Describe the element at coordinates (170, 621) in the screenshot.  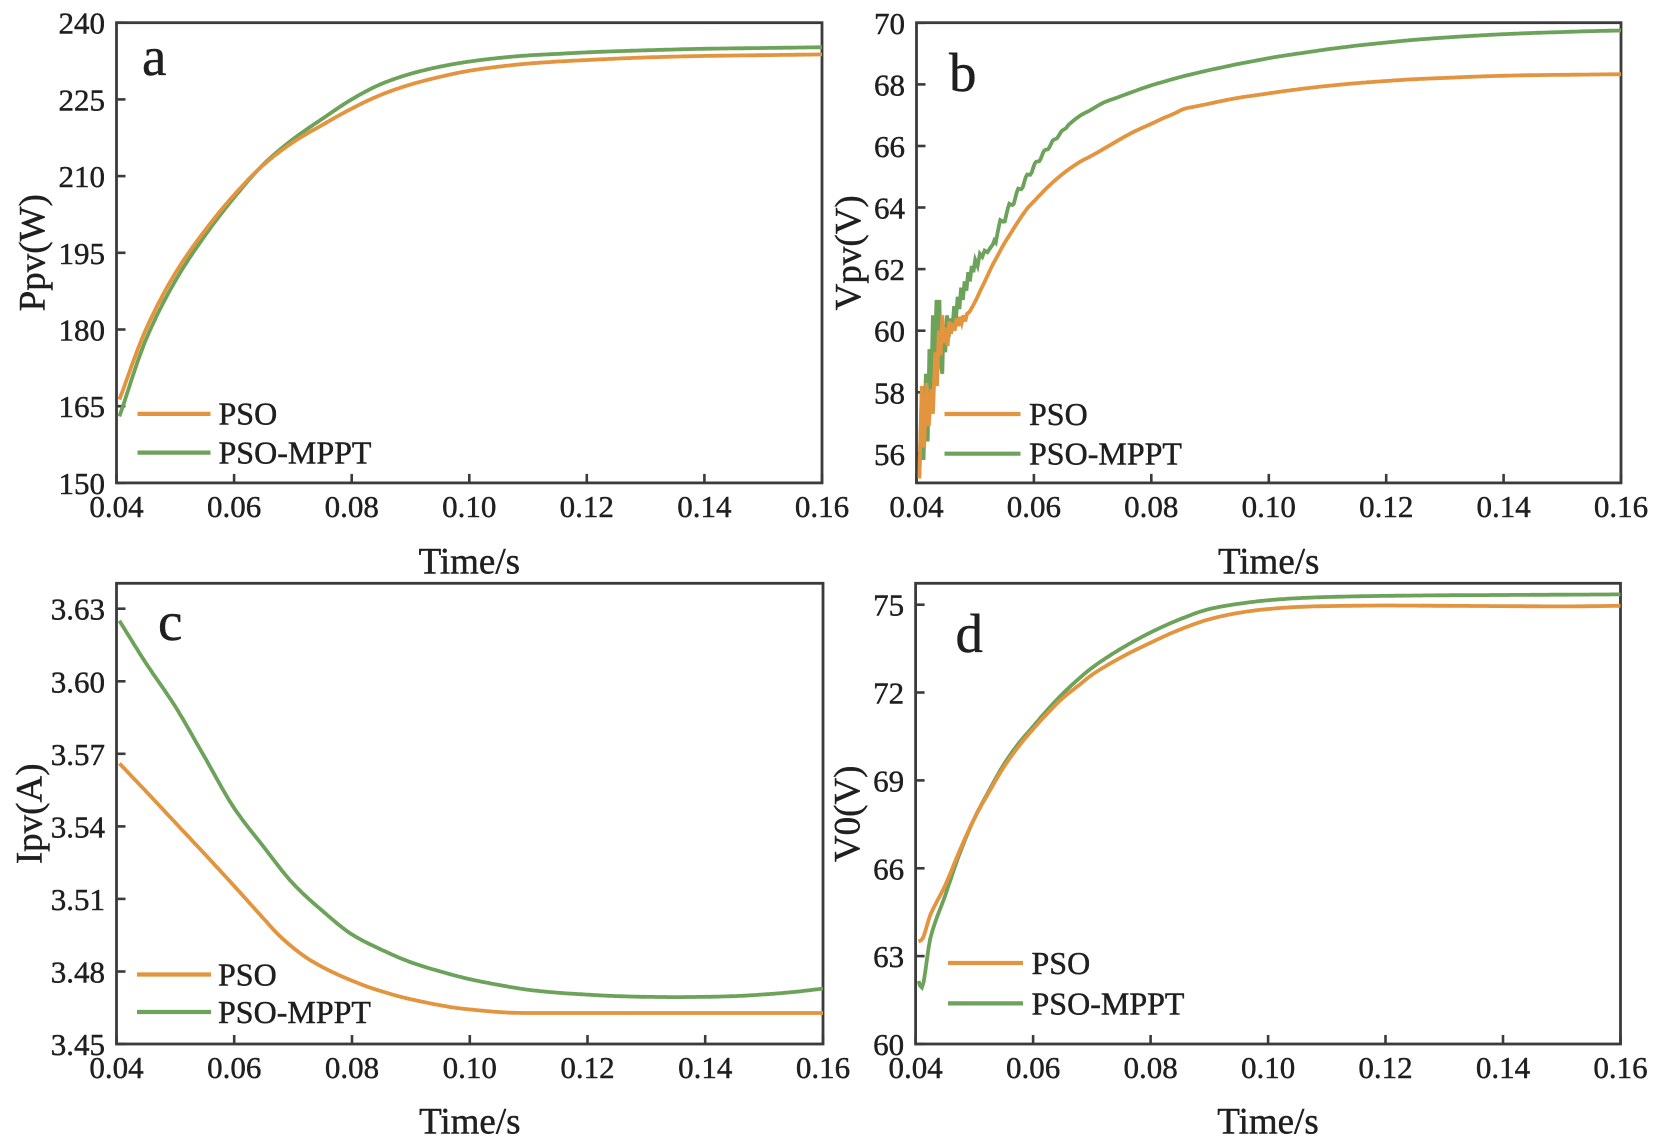
I see `svg-text: c` at that location.